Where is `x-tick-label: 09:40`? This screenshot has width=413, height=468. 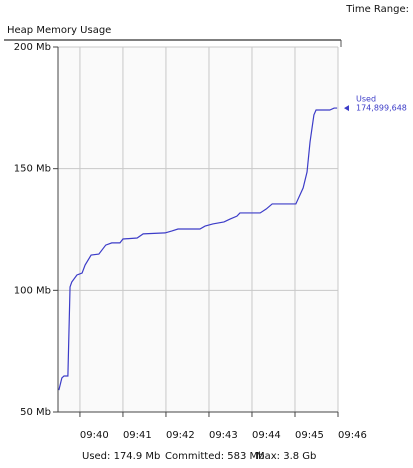
x-tick-label: 09:40 is located at coordinates (94, 435).